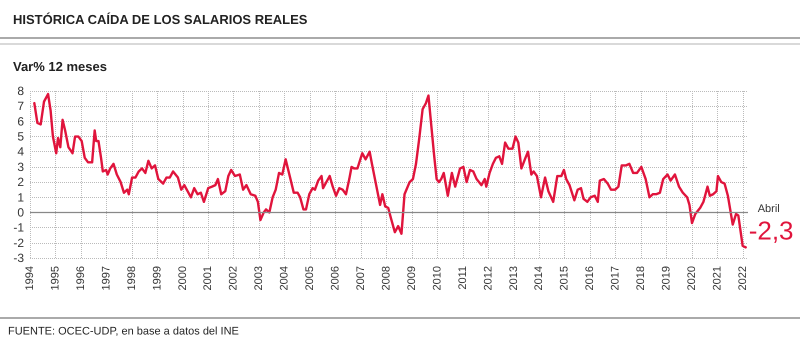 The height and width of the screenshot is (345, 800). I want to click on x-tick-label: 2020, so click(692, 278).